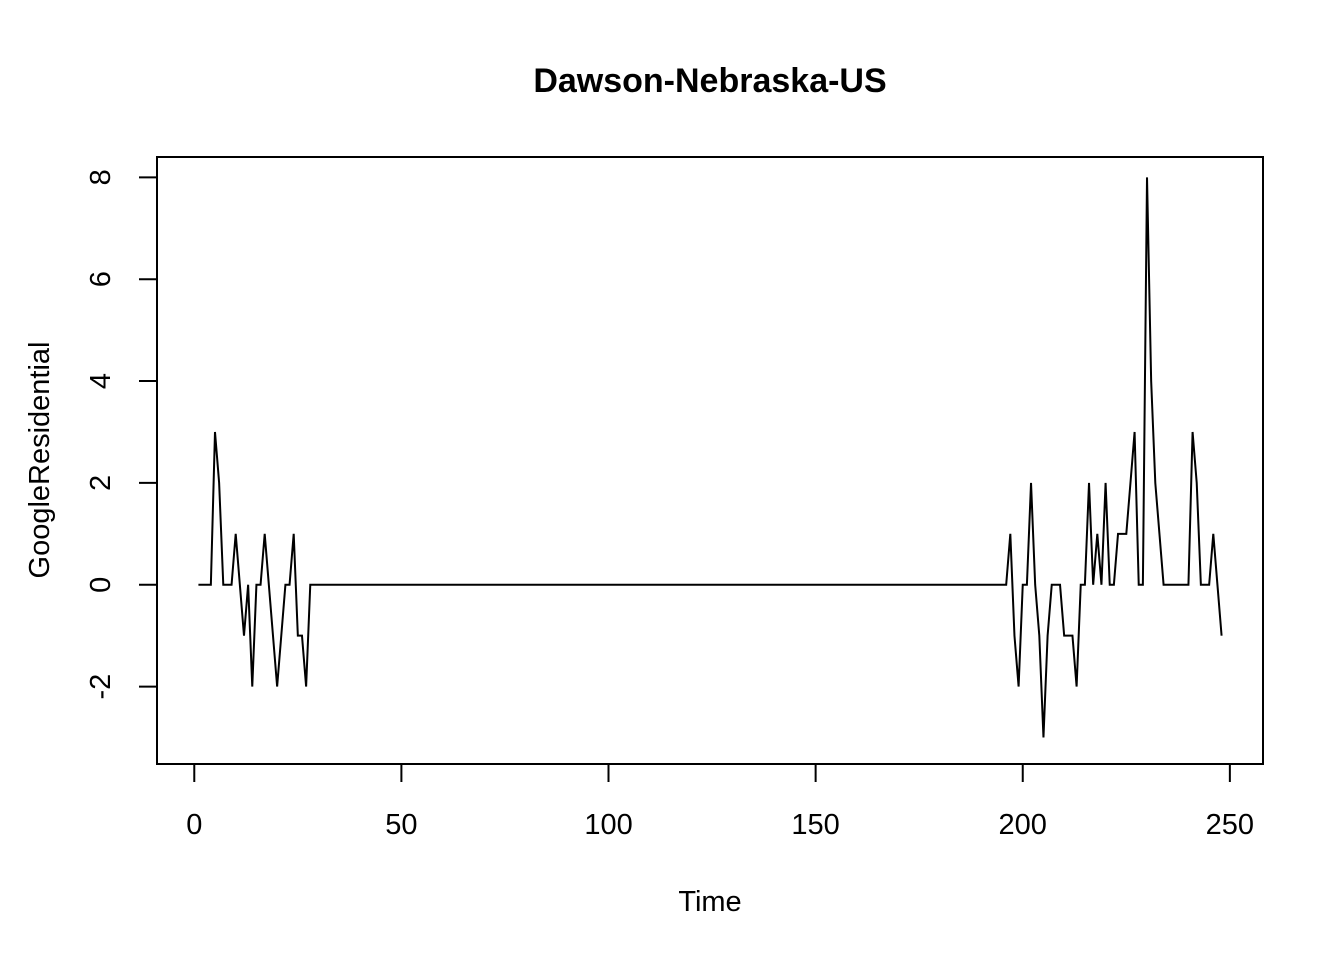 This screenshot has height=960, width=1344. Describe the element at coordinates (1023, 825) in the screenshot. I see `x-tick-label: 200` at that location.